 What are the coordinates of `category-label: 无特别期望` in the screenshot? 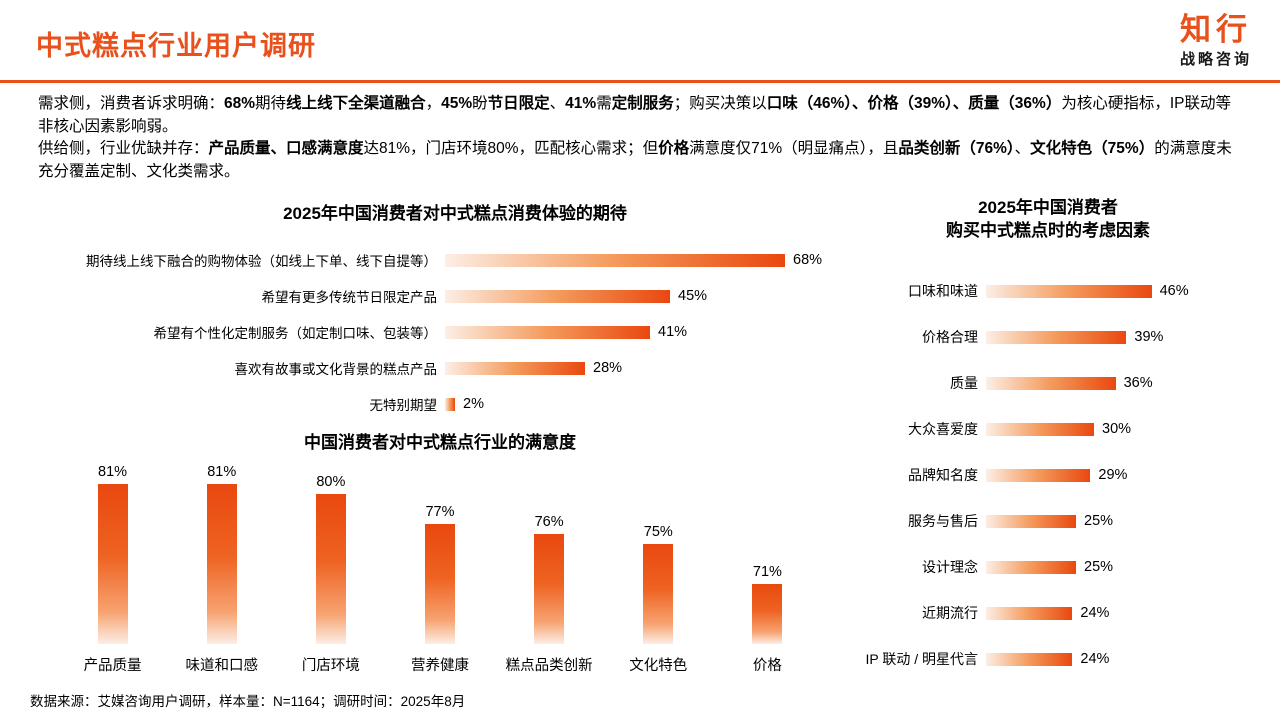 It's located at (403, 405).